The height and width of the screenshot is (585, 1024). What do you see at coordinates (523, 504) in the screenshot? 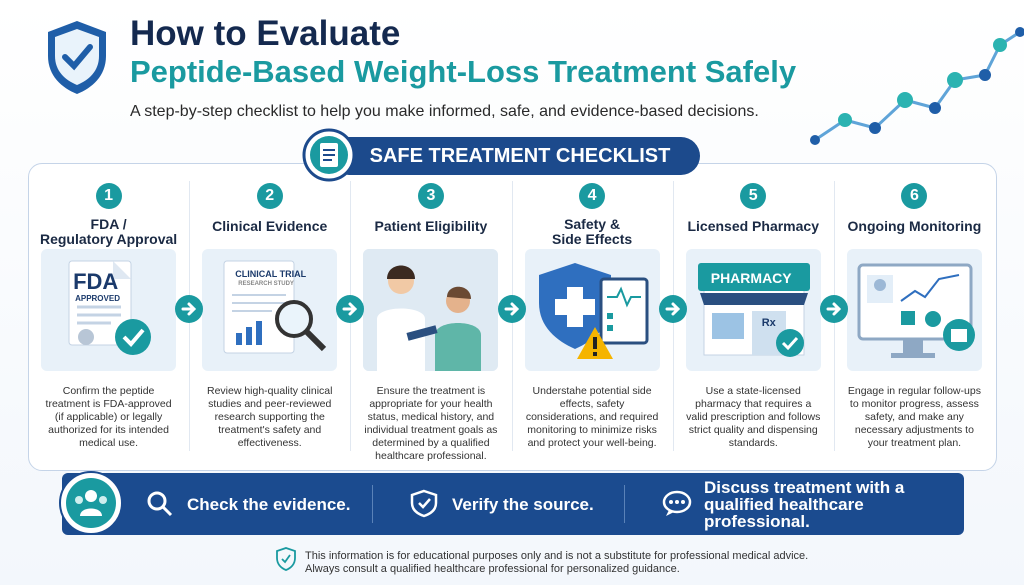
I see `tip-text: Verify the source.` at bounding box center [523, 504].